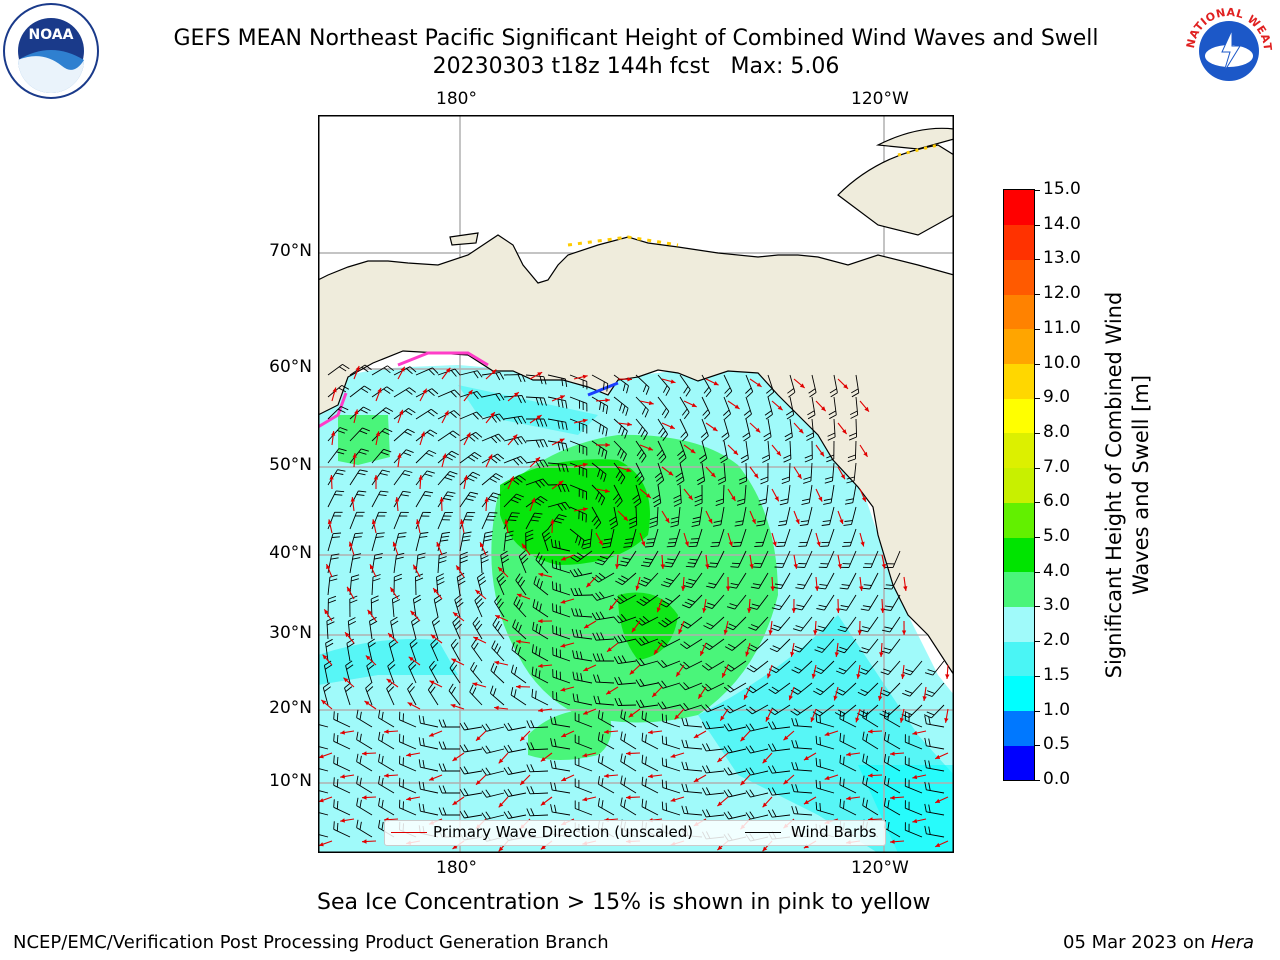  Describe the element at coordinates (906, 809) in the screenshot. I see `wave-1-1-5m-region` at that location.